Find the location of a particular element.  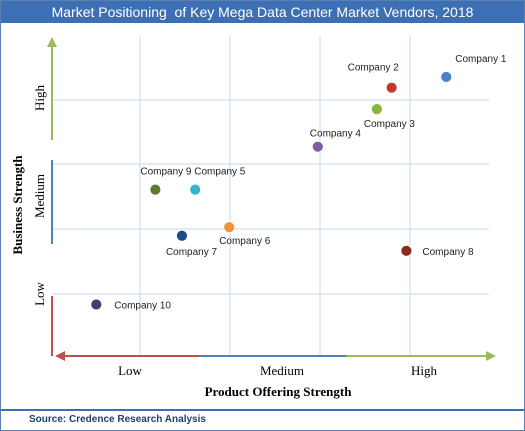

y-tick-label-high: High is located at coordinates (39, 98).